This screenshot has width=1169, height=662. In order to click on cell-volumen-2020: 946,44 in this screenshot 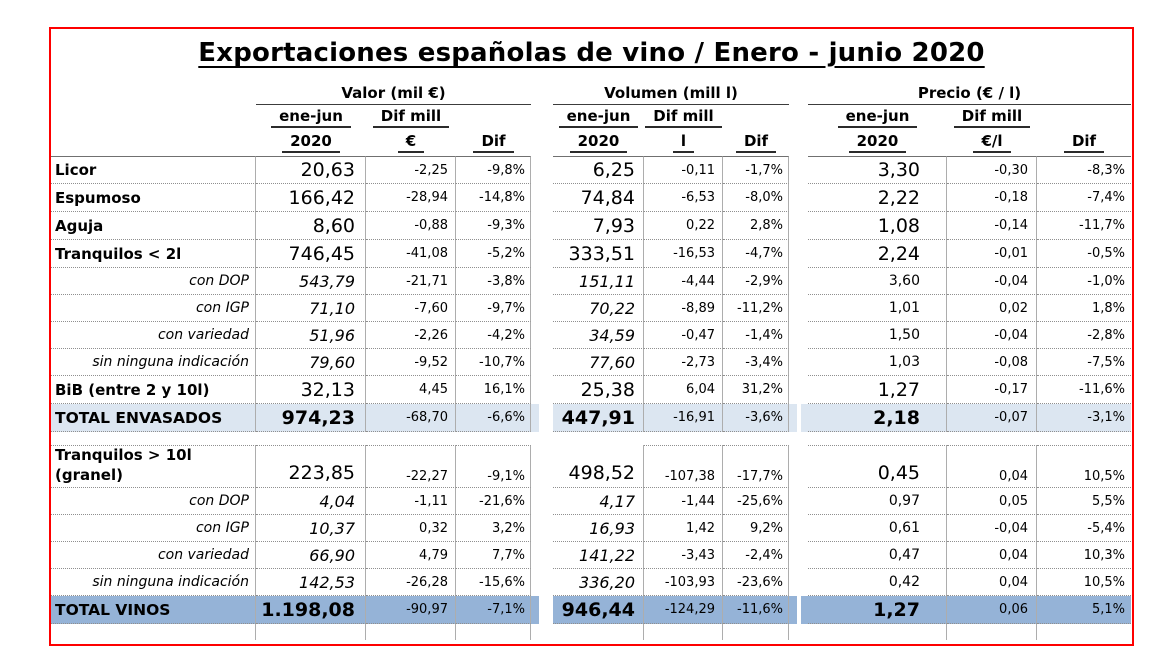, I will do `click(598, 610)`.